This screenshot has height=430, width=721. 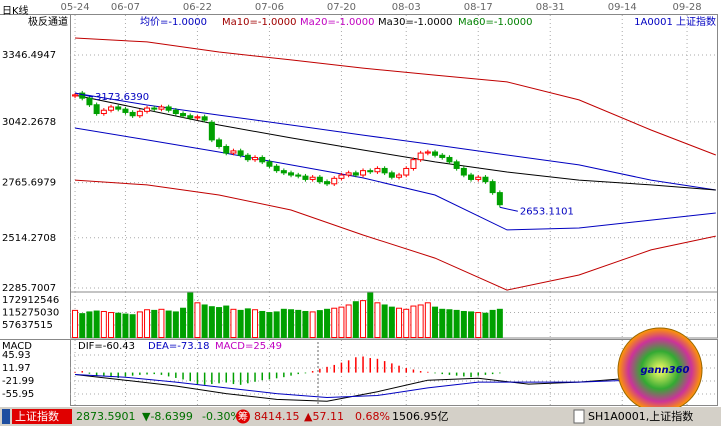 I want to click on status-index: 上证指数, so click(x=37, y=416).